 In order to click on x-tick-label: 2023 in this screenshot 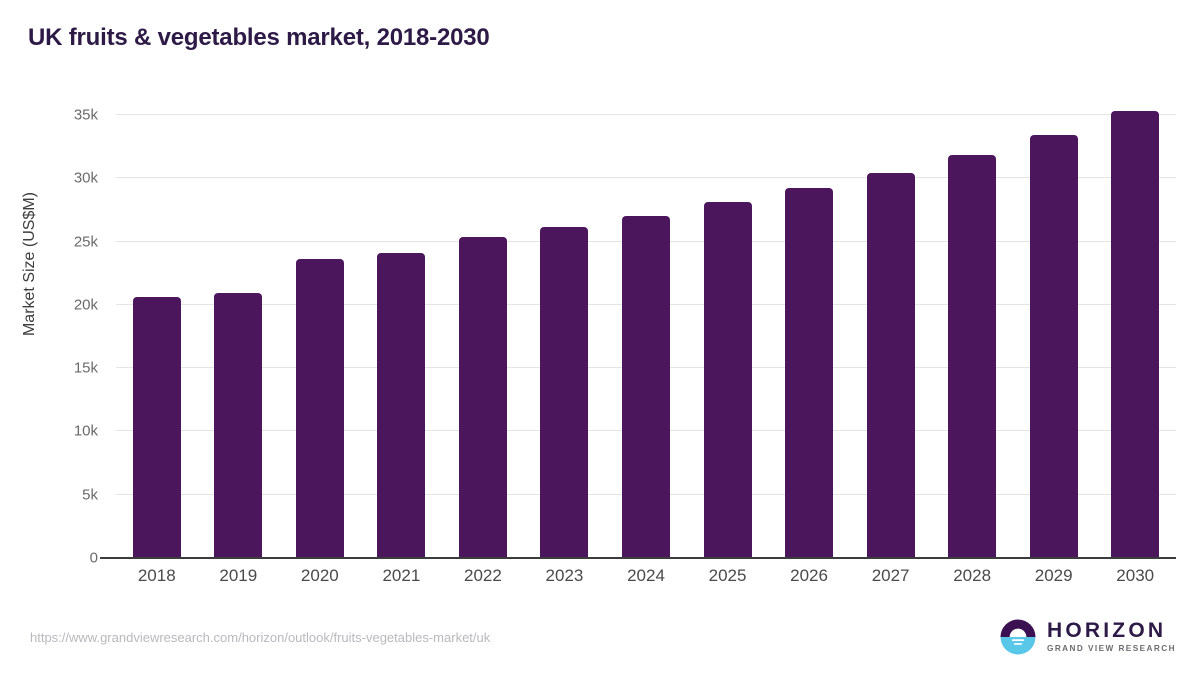, I will do `click(564, 575)`.